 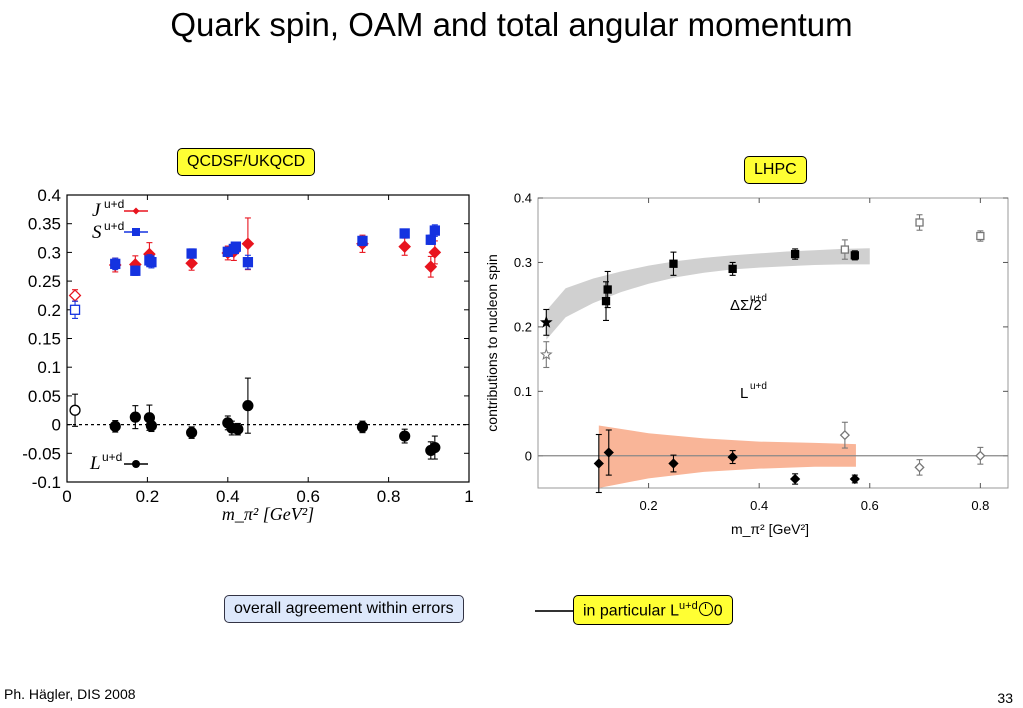 I want to click on ds-series-sup: u+d, so click(x=758, y=298).